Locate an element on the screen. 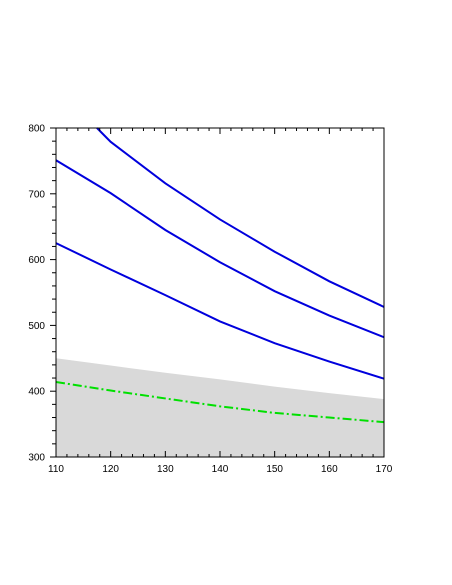 This screenshot has width=452, height=585. x-tick-label: 110 is located at coordinates (56, 469).